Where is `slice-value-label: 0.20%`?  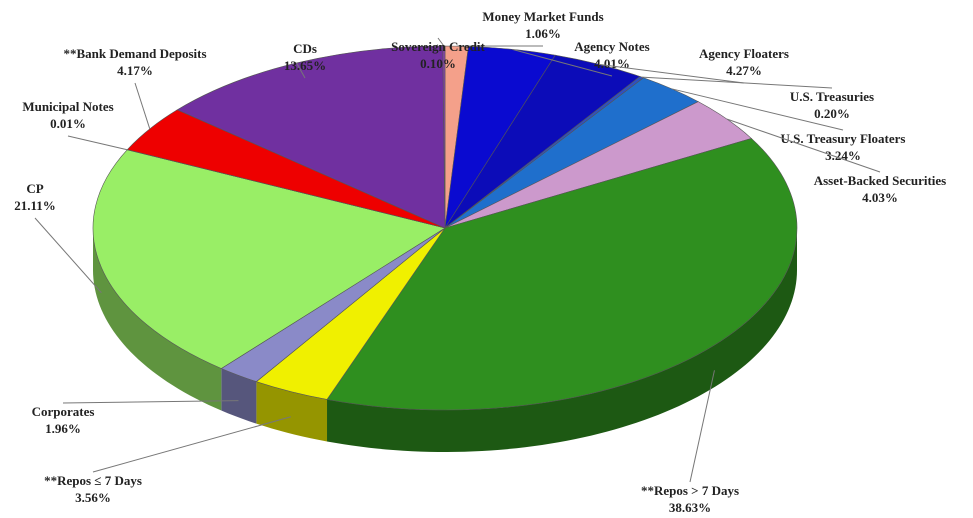
slice-value-label: 0.20% is located at coordinates (832, 113).